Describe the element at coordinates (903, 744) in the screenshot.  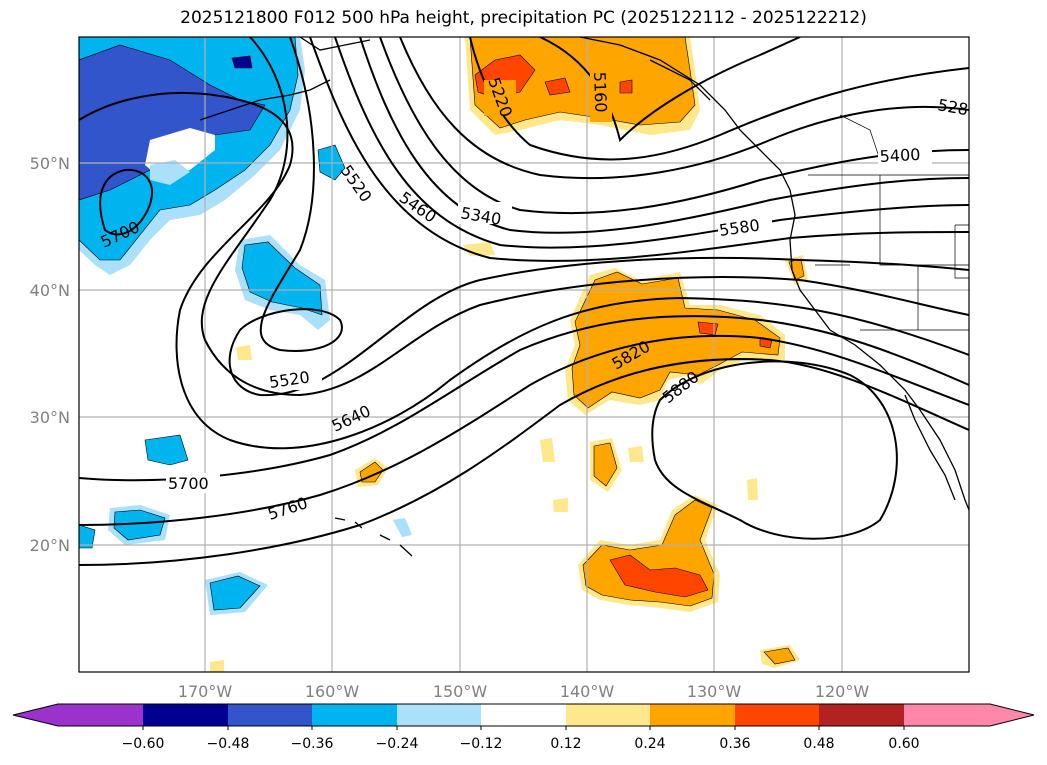
I see `colorbar-label: 0.60` at that location.